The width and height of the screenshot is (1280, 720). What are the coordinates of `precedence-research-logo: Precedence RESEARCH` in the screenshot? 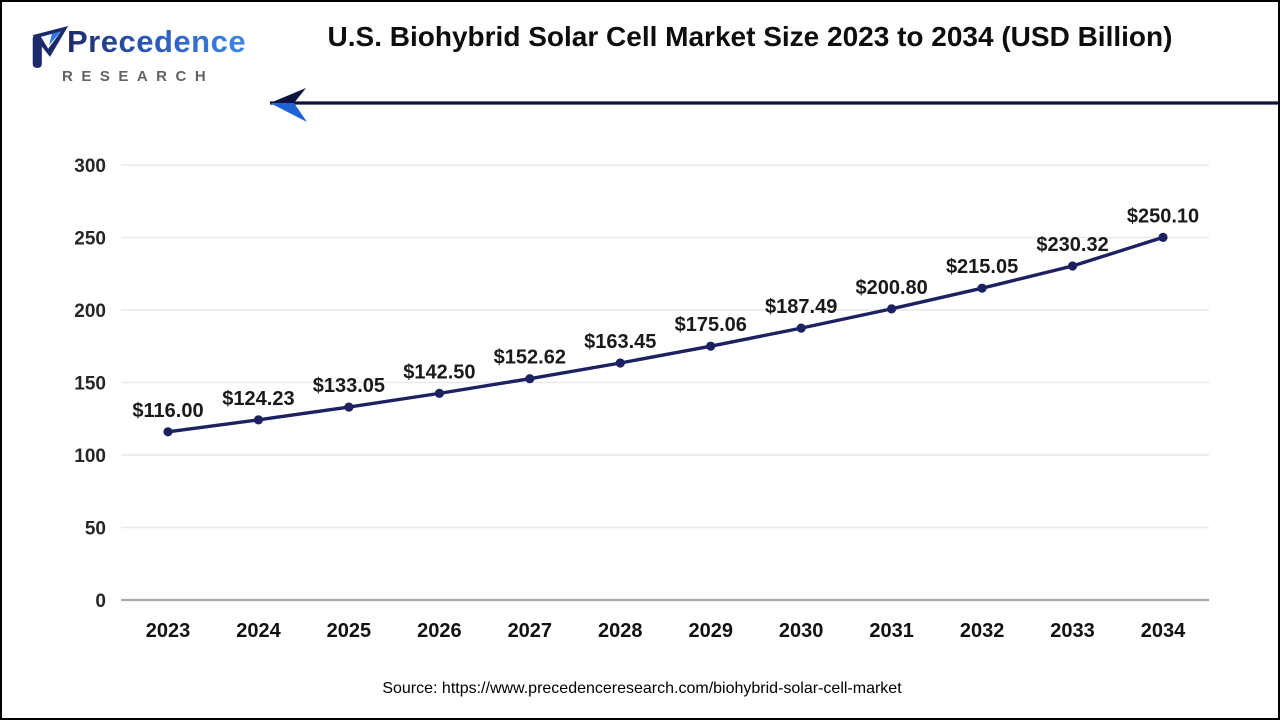 It's located at (138, 53).